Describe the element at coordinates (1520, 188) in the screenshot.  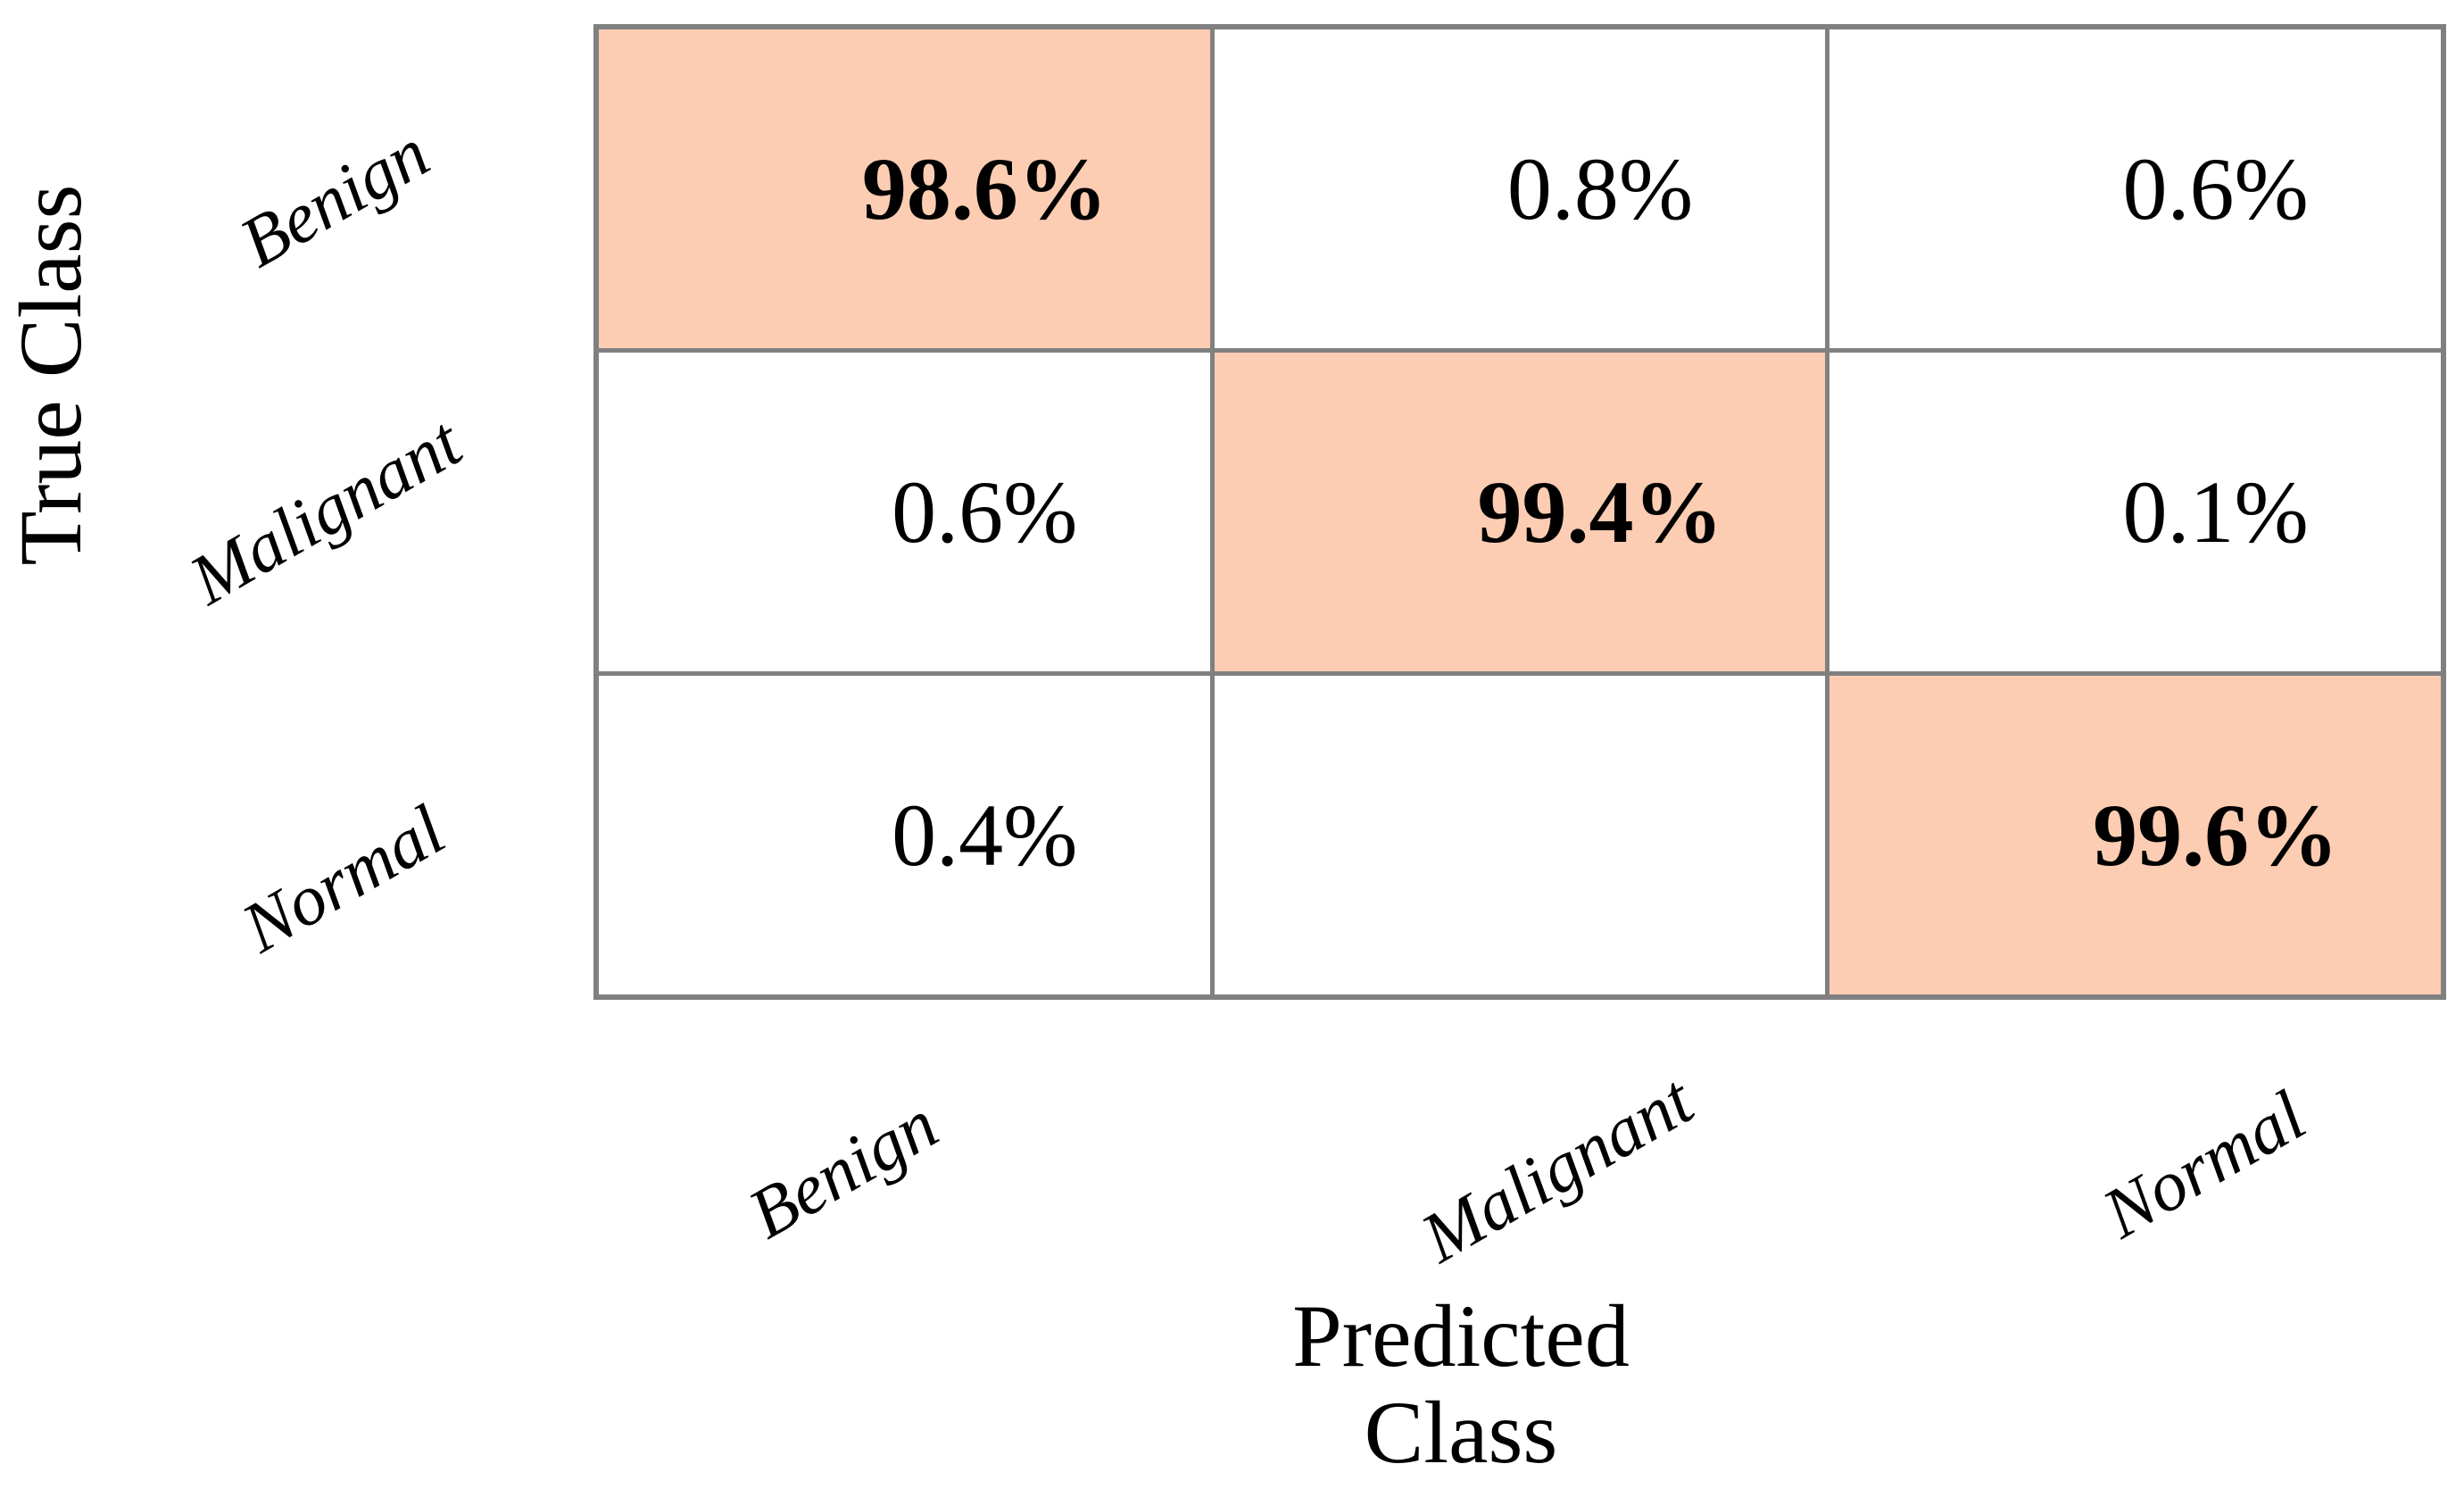
I see `cell-benign-malignant: 0.8%` at that location.